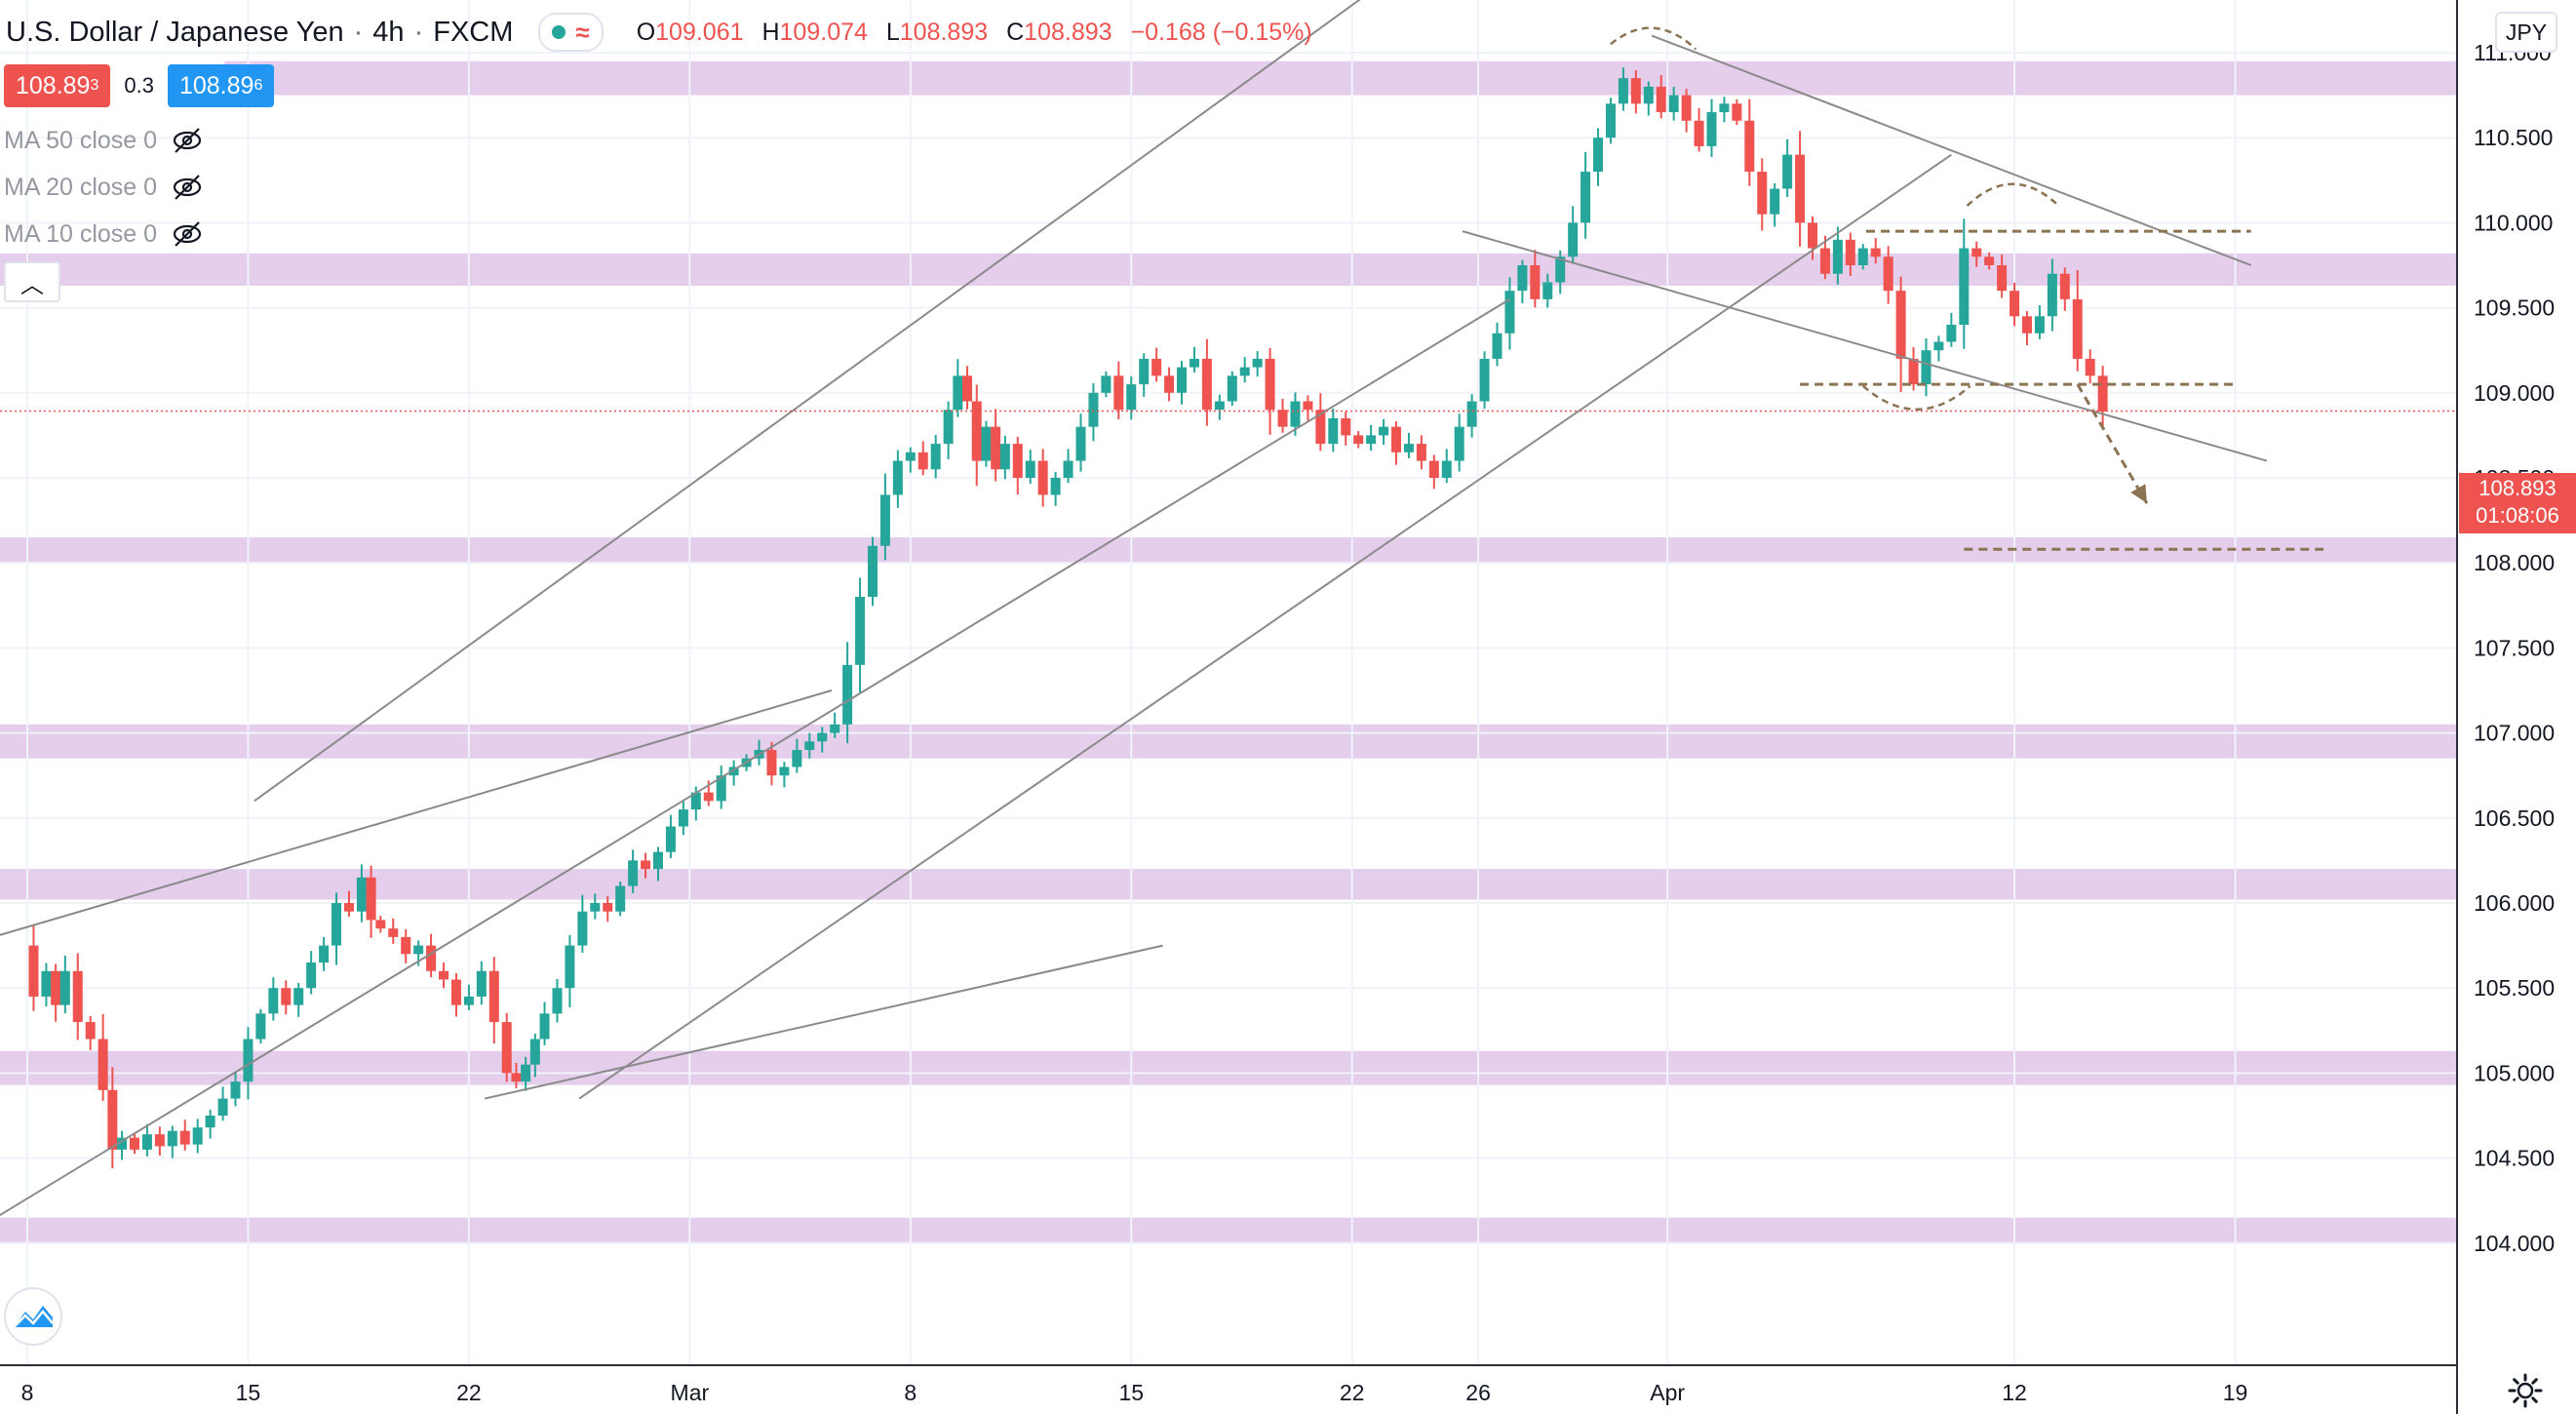 This screenshot has width=2576, height=1414. Describe the element at coordinates (823, 32) in the screenshot. I see `high-value: 109.074` at that location.